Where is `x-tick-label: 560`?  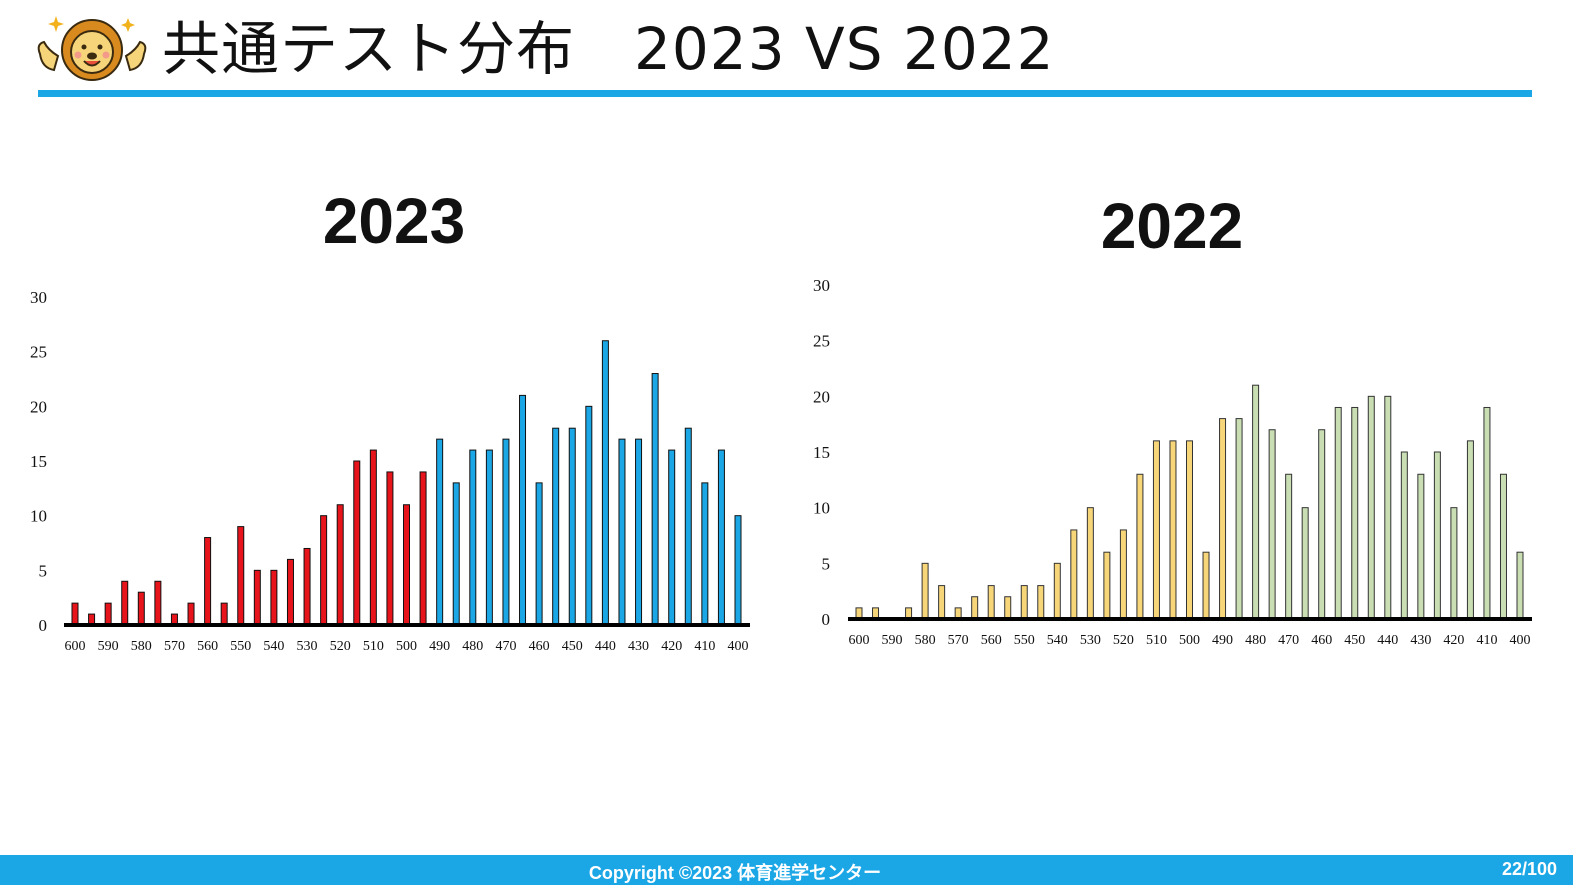
x-tick-label: 560 is located at coordinates (991, 640).